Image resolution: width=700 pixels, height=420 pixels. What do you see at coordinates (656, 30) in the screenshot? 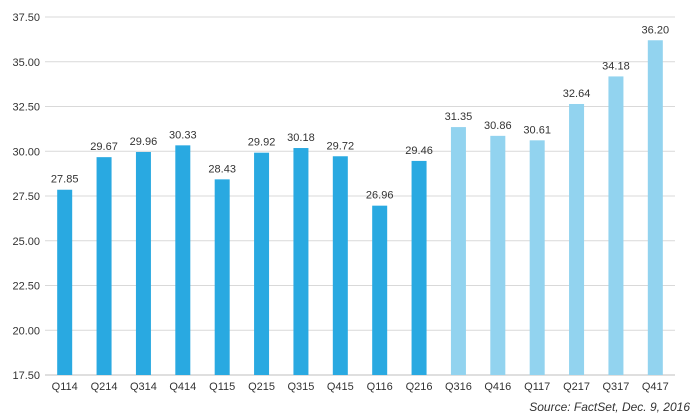
I see `data-label: 36.20` at bounding box center [656, 30].